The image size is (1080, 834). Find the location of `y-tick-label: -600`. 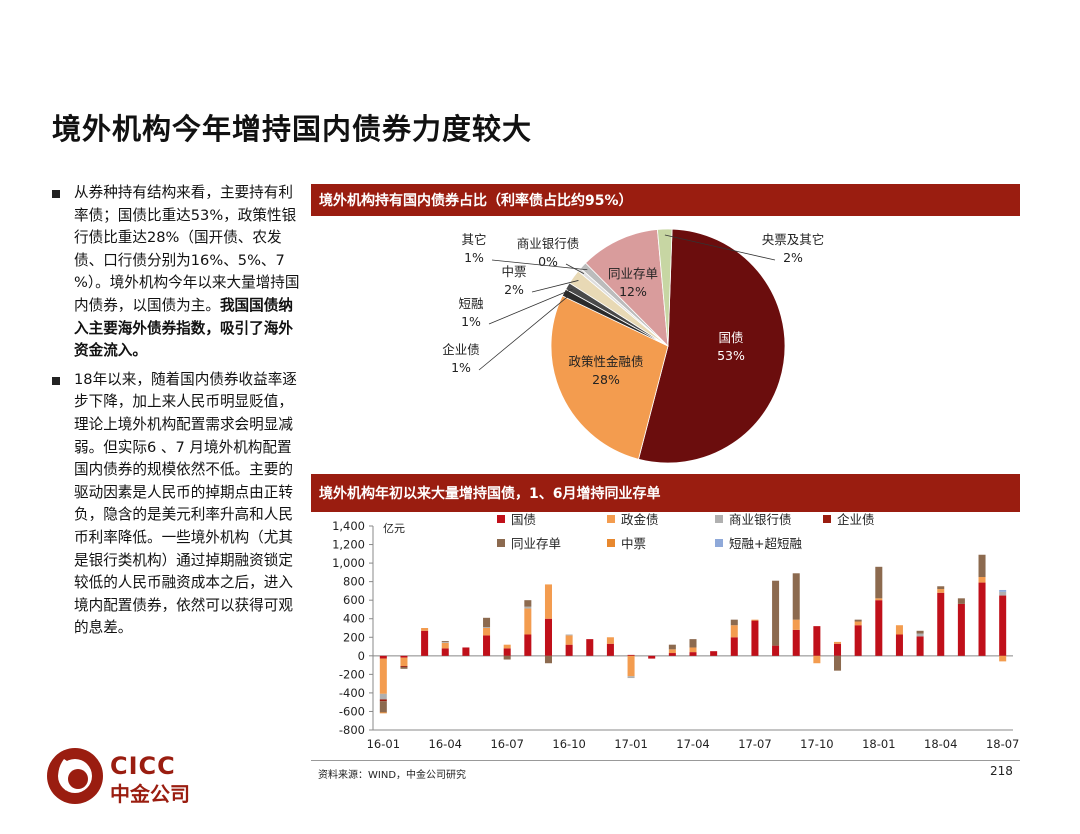

y-tick-label: -600 is located at coordinates (352, 711).